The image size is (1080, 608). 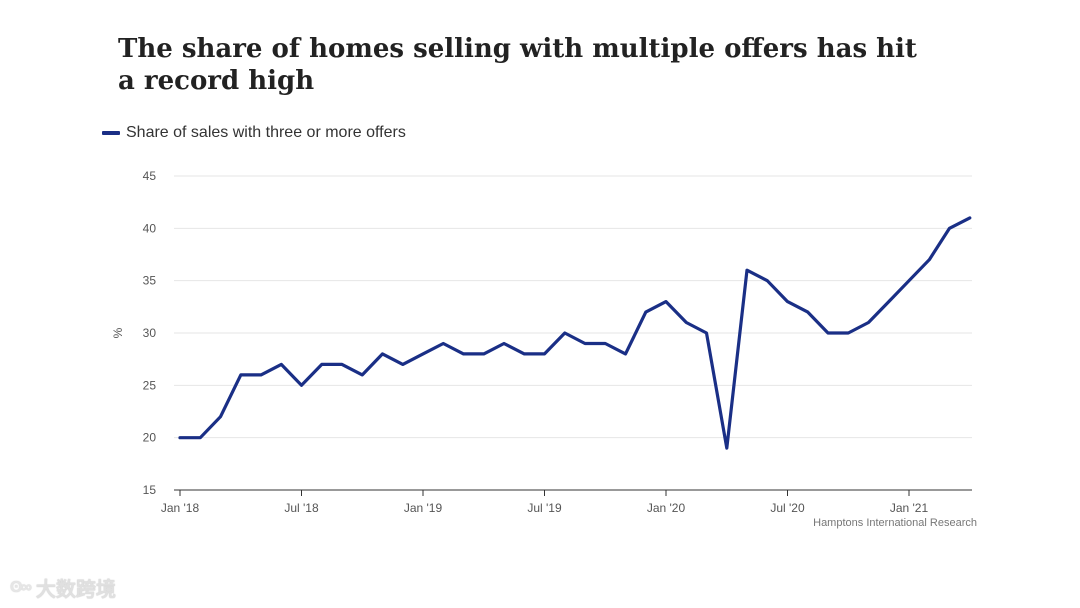 What do you see at coordinates (150, 281) in the screenshot?
I see `y-tick-label: 35` at bounding box center [150, 281].